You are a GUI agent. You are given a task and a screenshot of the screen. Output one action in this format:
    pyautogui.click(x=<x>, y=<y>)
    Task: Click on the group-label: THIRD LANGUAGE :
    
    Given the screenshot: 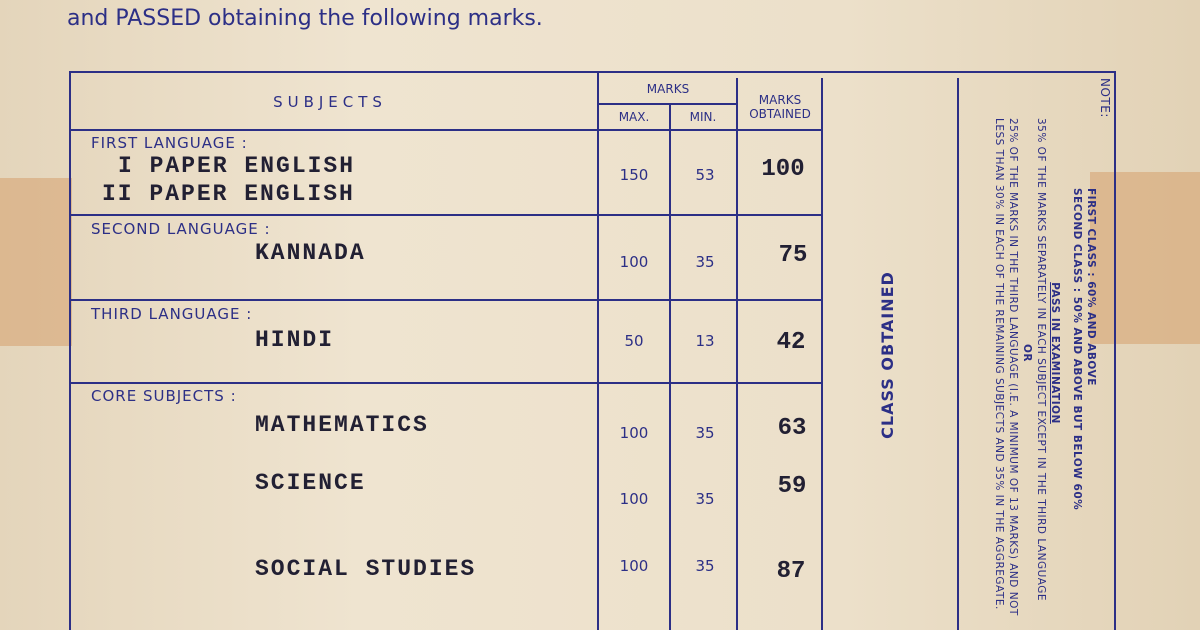 What is the action you would take?
    pyautogui.click(x=172, y=314)
    